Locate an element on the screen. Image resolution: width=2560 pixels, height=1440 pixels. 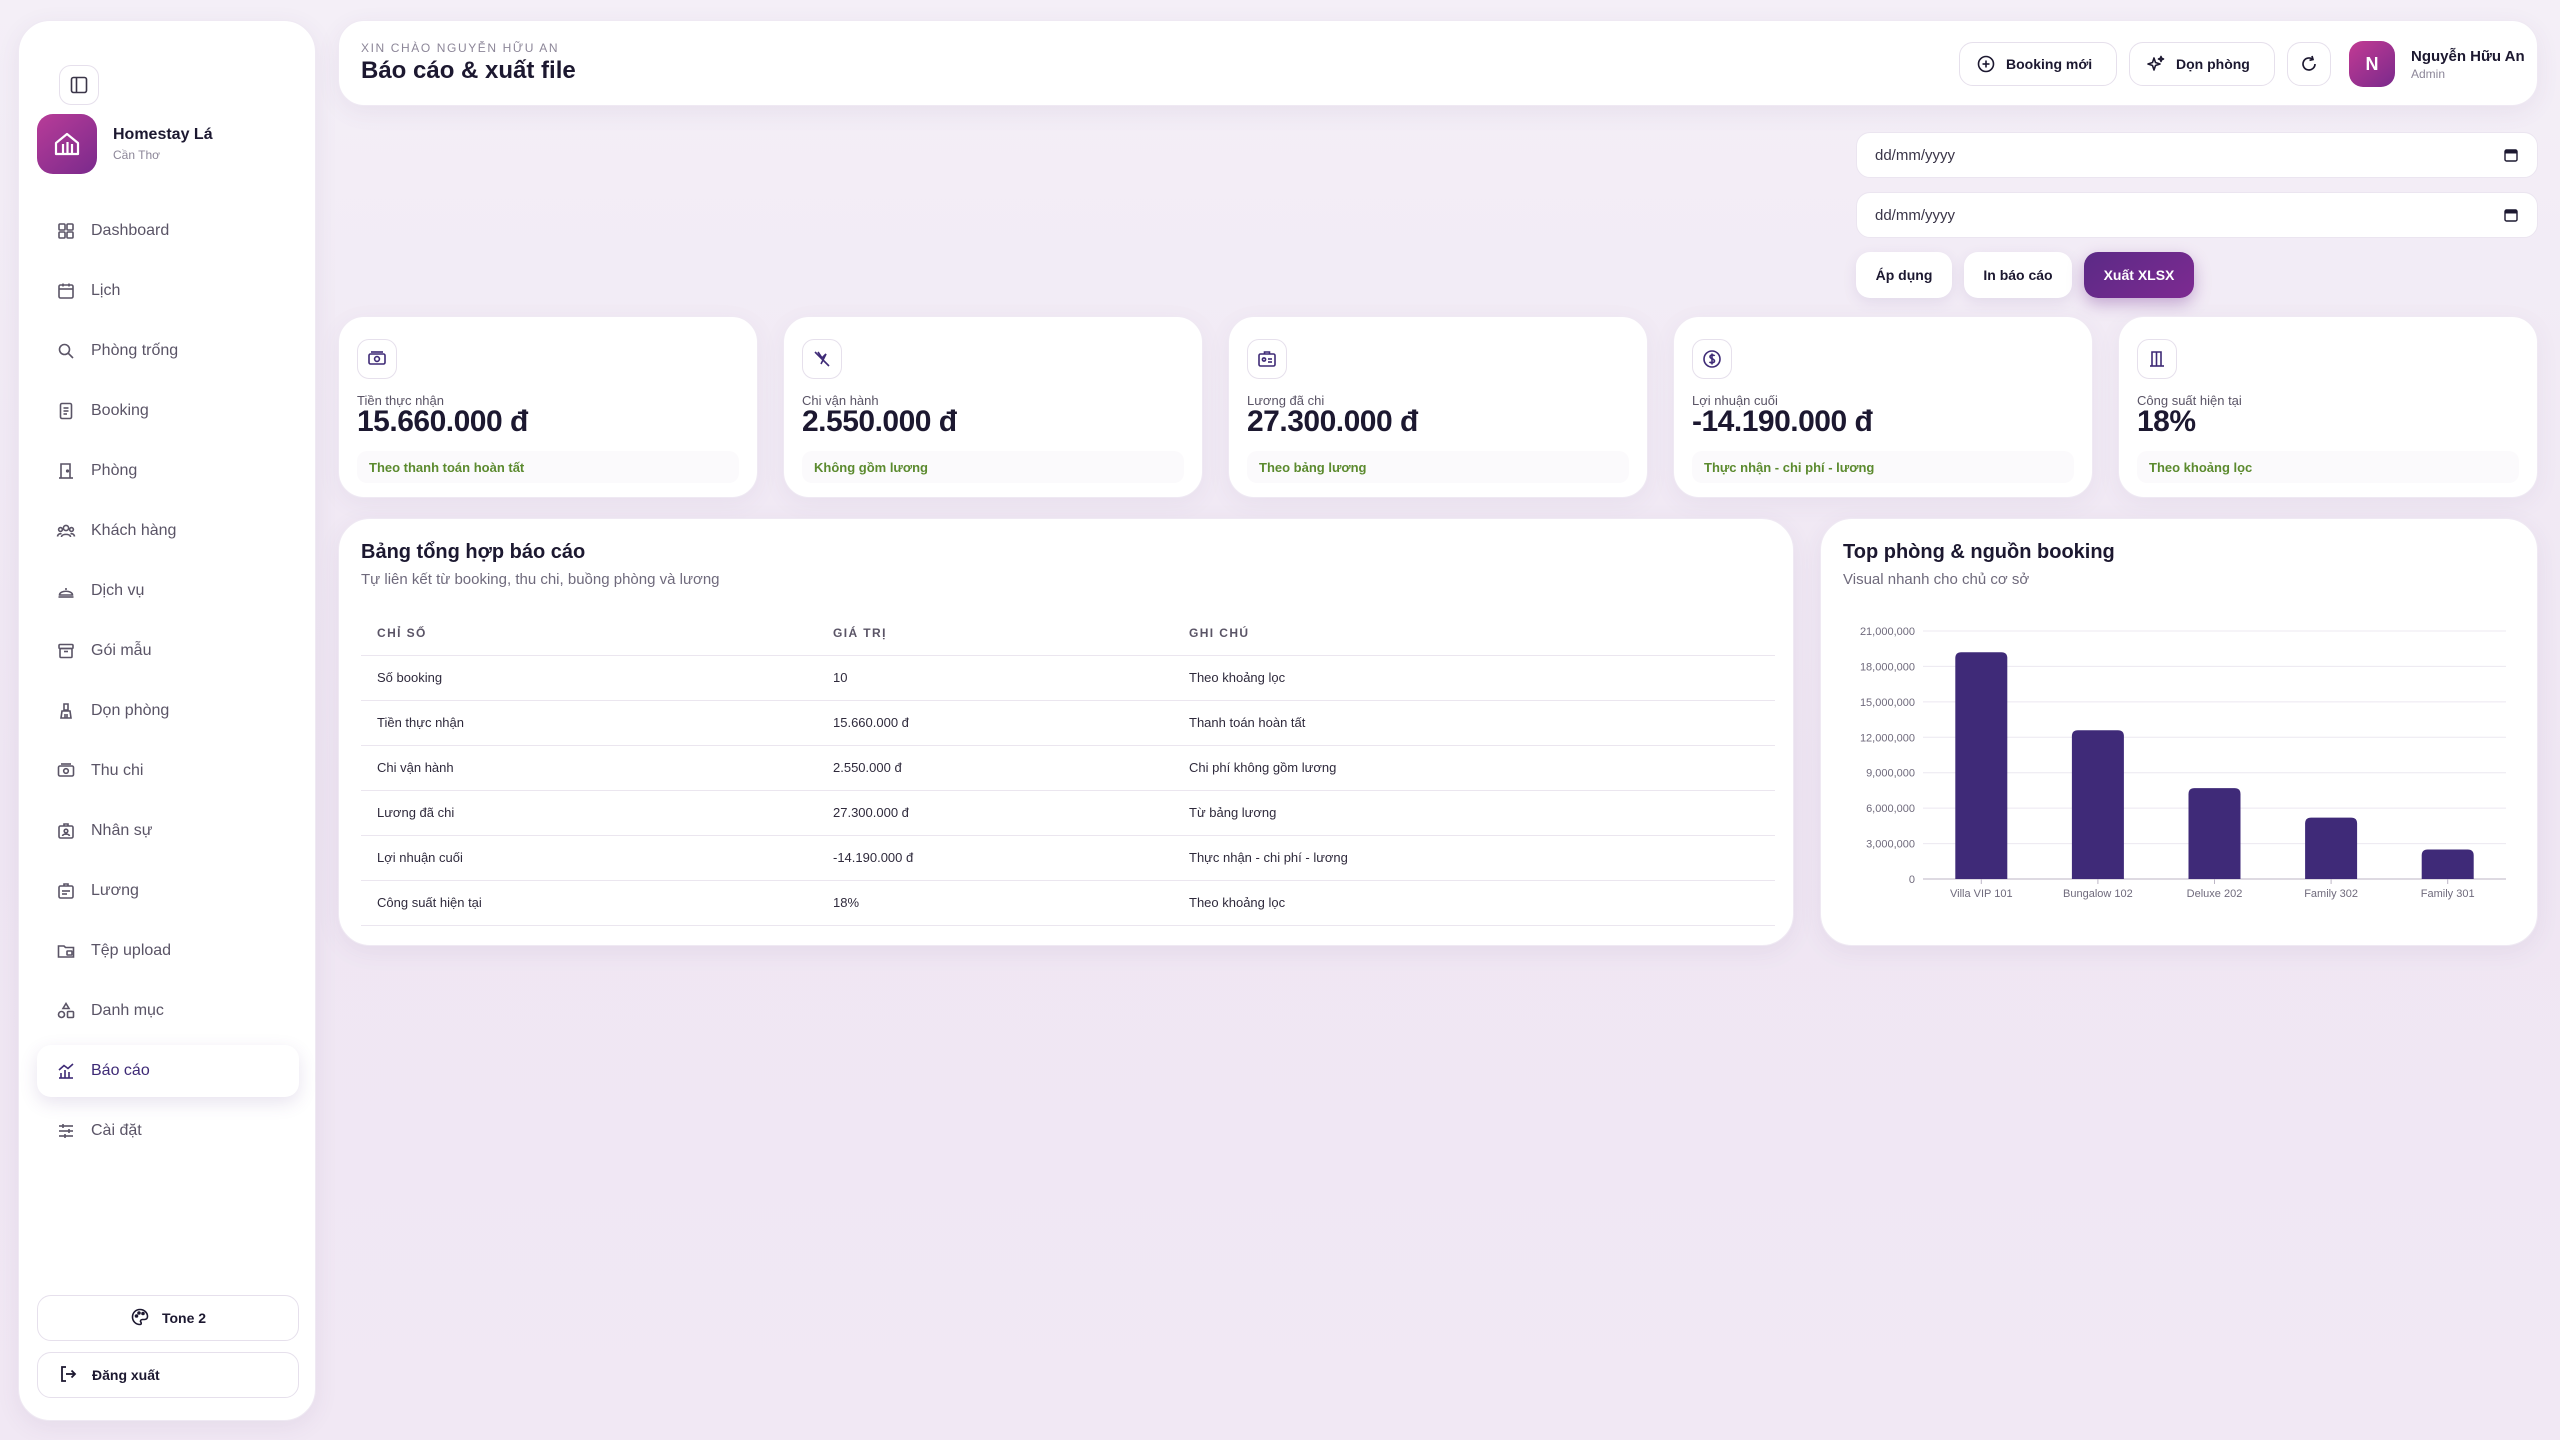
stat-value: 15.660.000 đ is located at coordinates (442, 421).